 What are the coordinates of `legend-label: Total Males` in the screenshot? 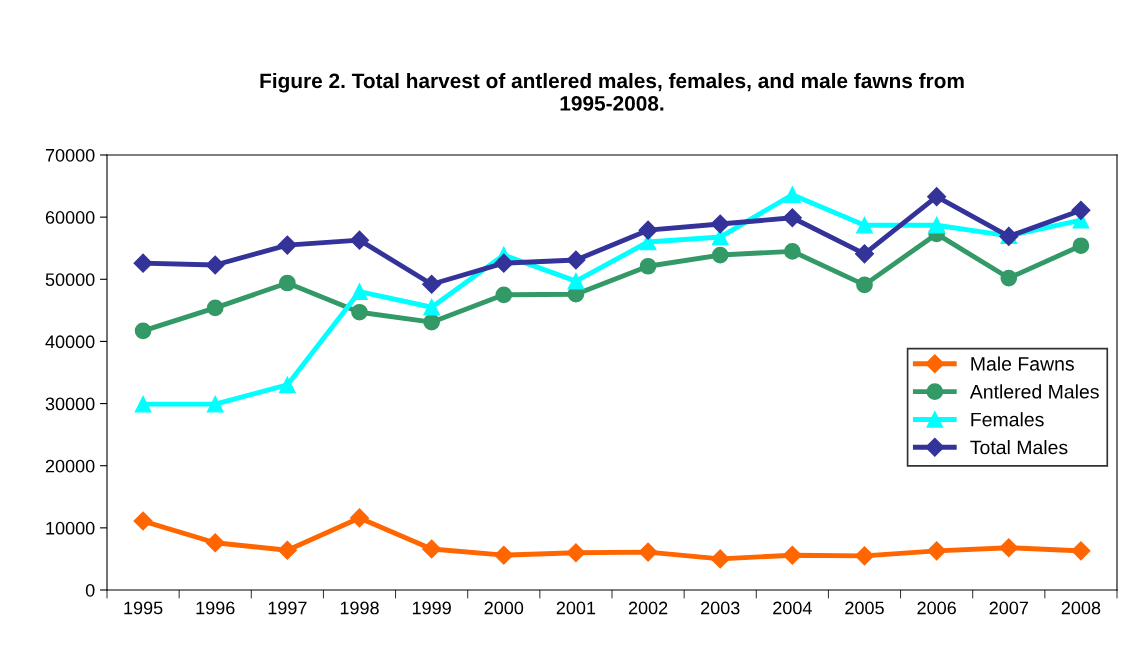 It's located at (1019, 447).